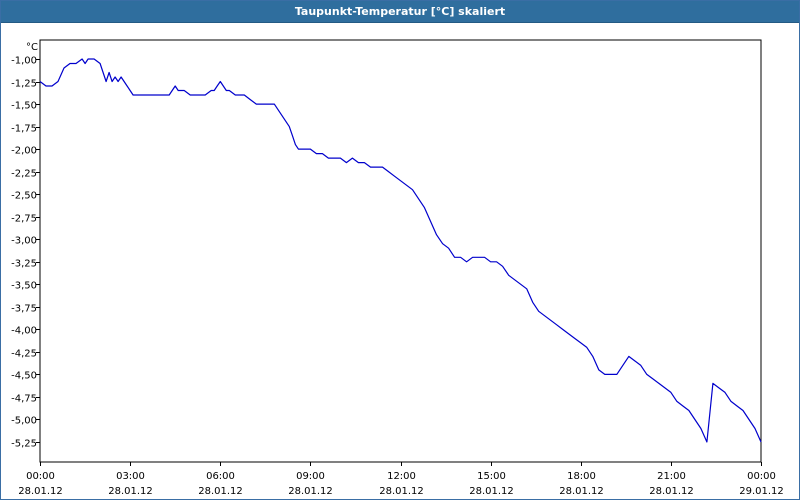  Describe the element at coordinates (220, 476) in the screenshot. I see `x-tick-time-label: 06:00` at that location.